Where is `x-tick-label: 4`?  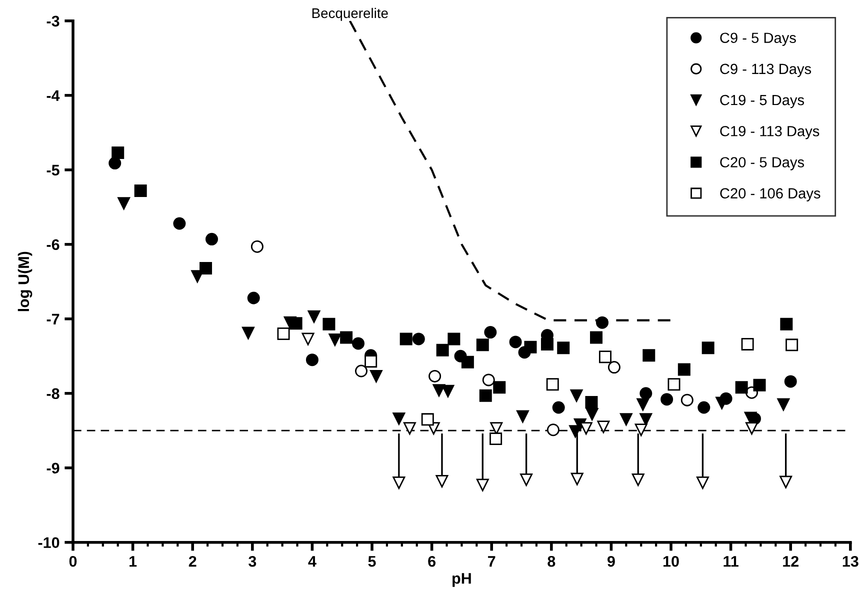 x-tick-label: 4 is located at coordinates (312, 561).